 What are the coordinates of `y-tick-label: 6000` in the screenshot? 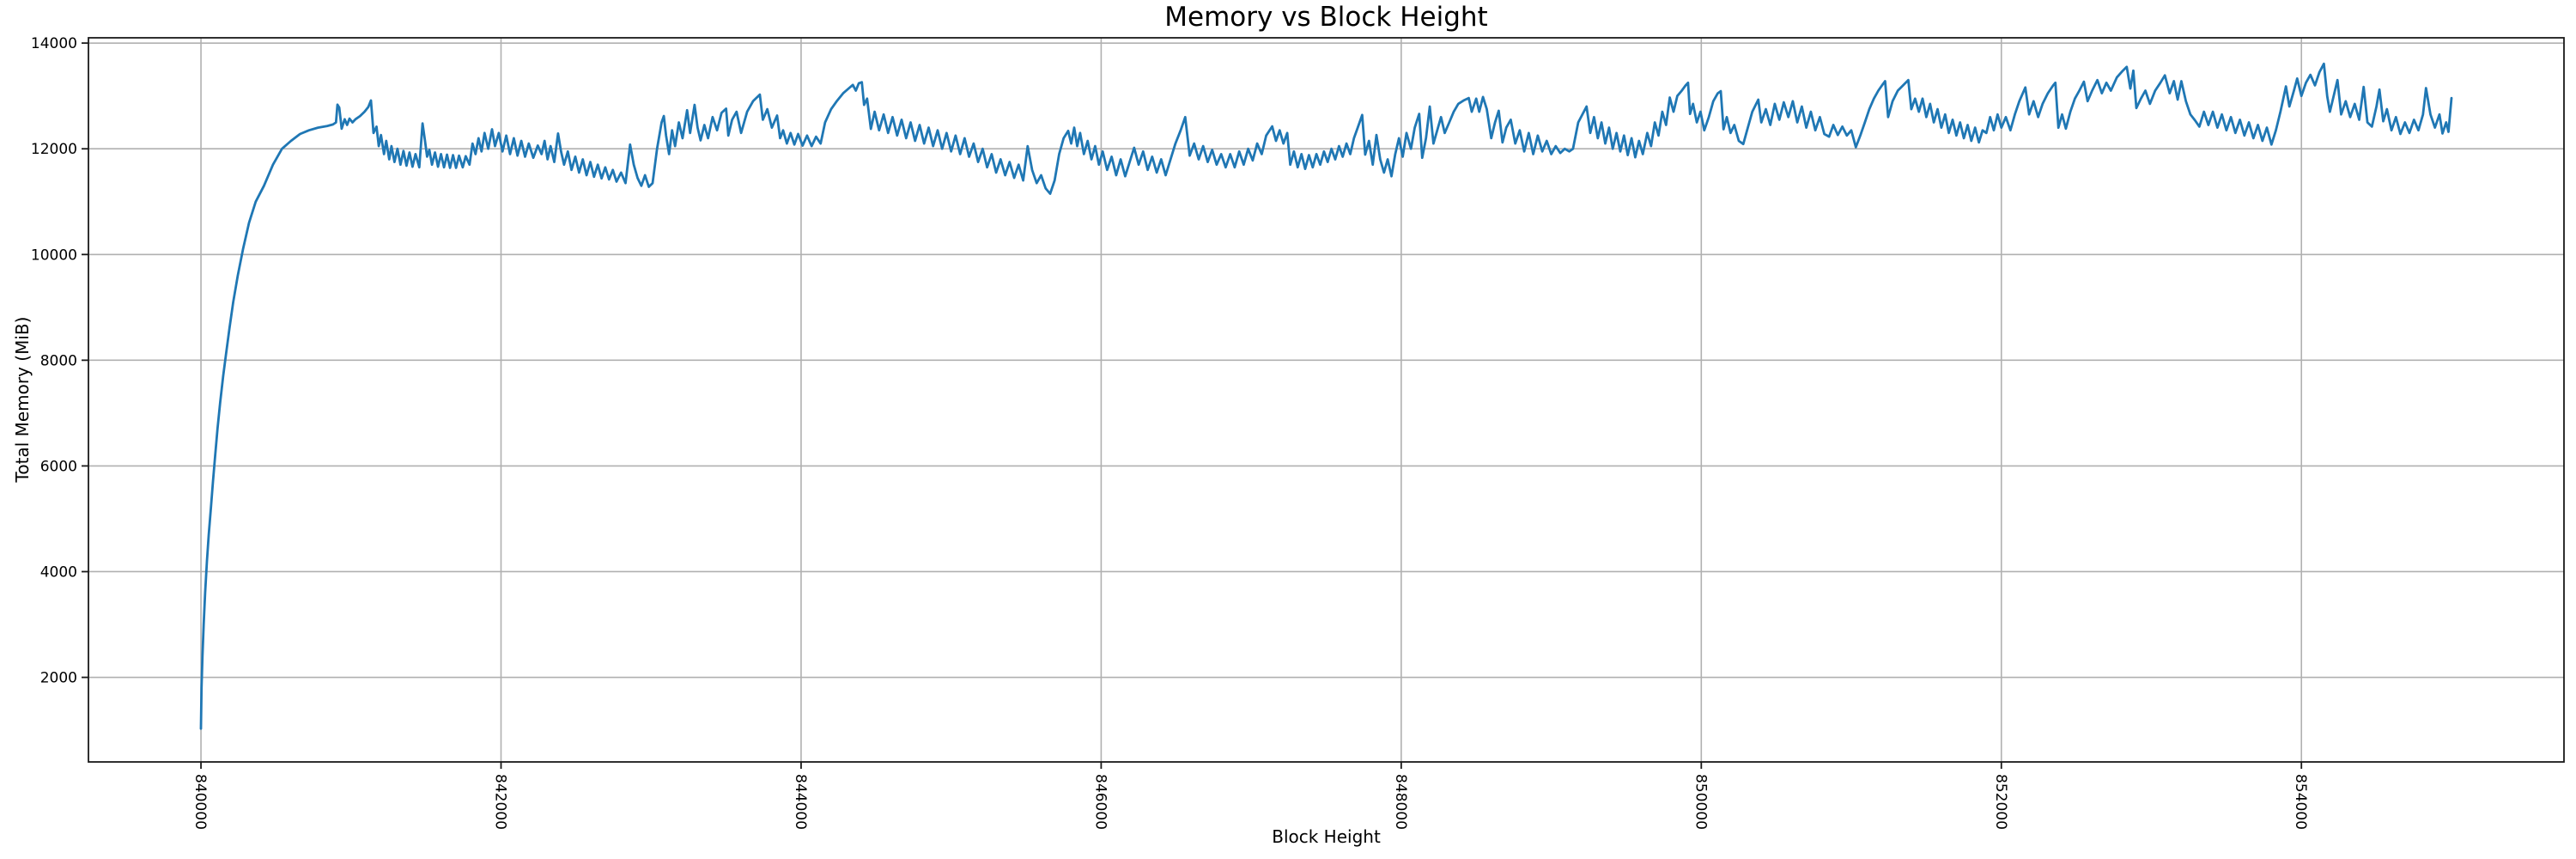 It's located at (59, 467).